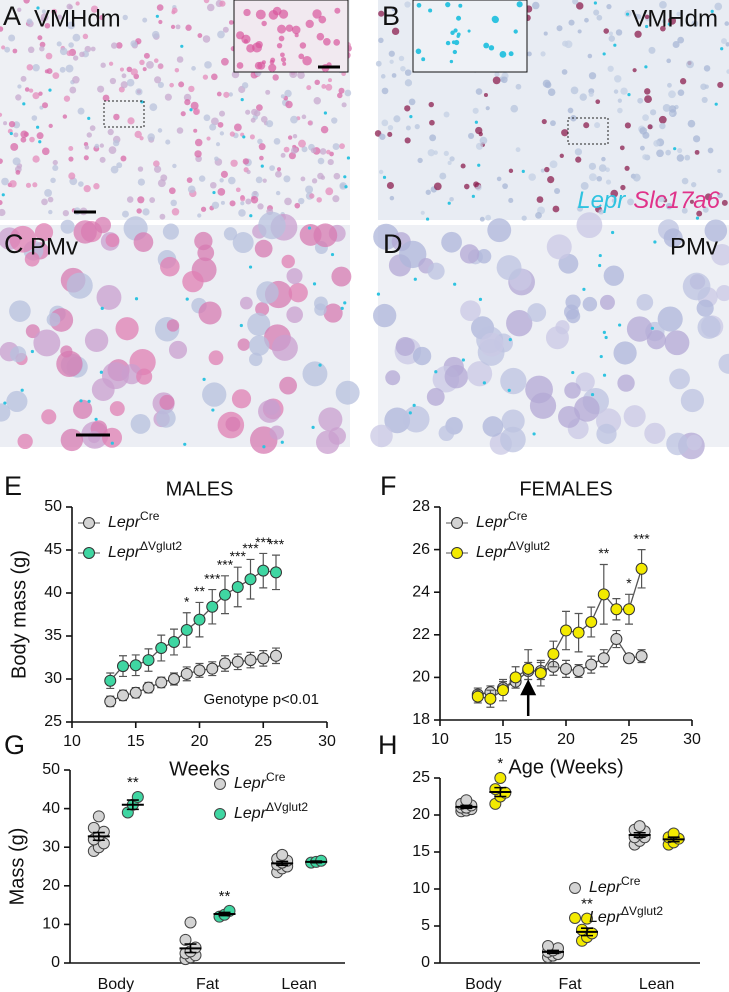 Image resolution: width=729 pixels, height=992 pixels. Describe the element at coordinates (299, 984) in the screenshot. I see `x-tick-label: Lean` at that location.